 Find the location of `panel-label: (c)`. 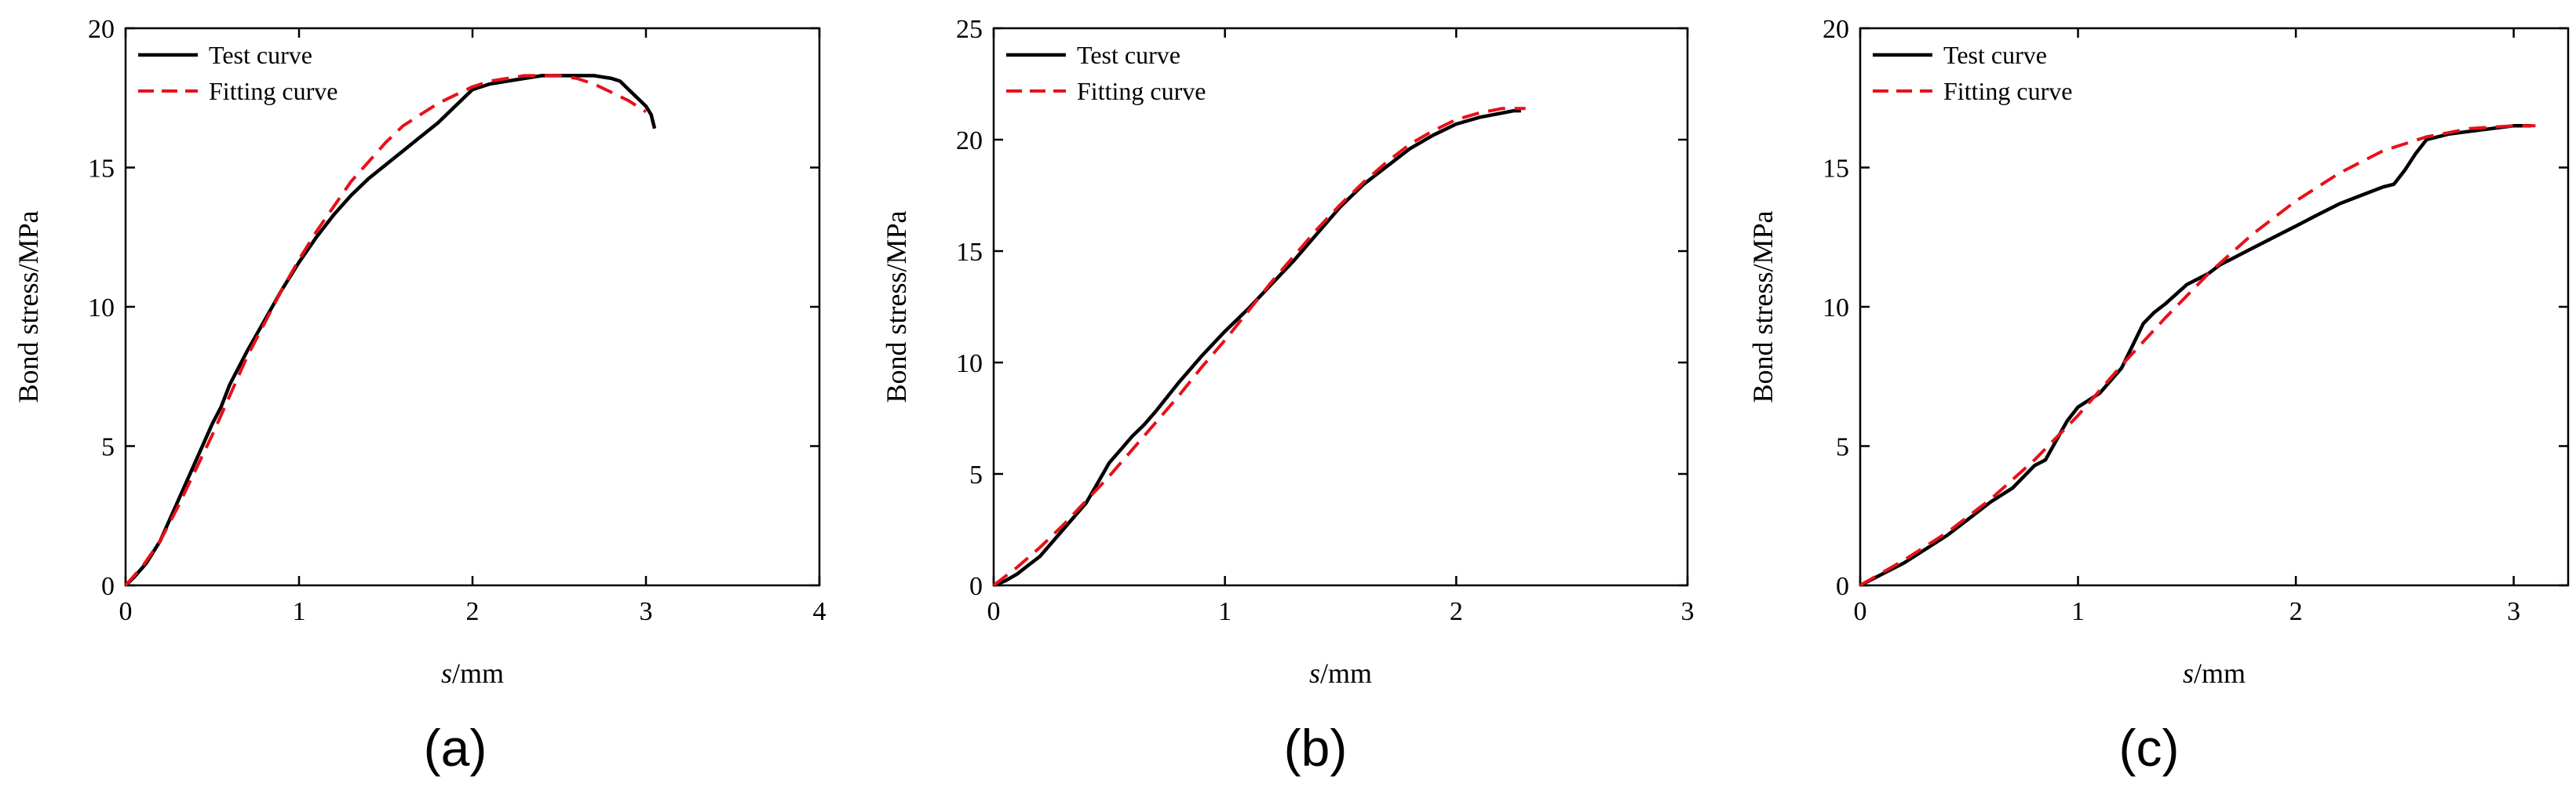

panel-label: (c) is located at coordinates (2149, 748).